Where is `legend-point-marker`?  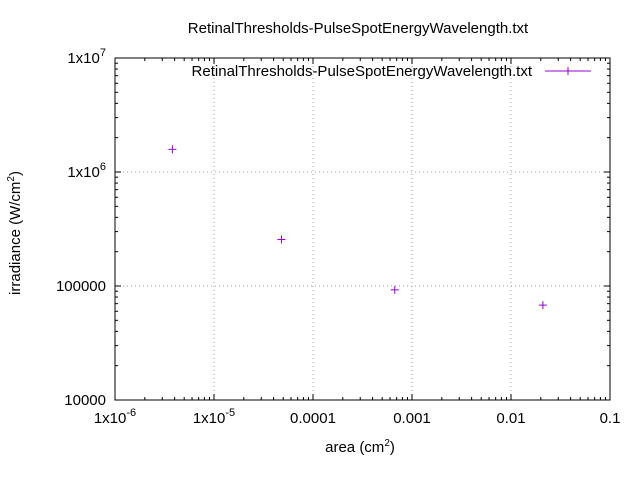 legend-point-marker is located at coordinates (568, 71).